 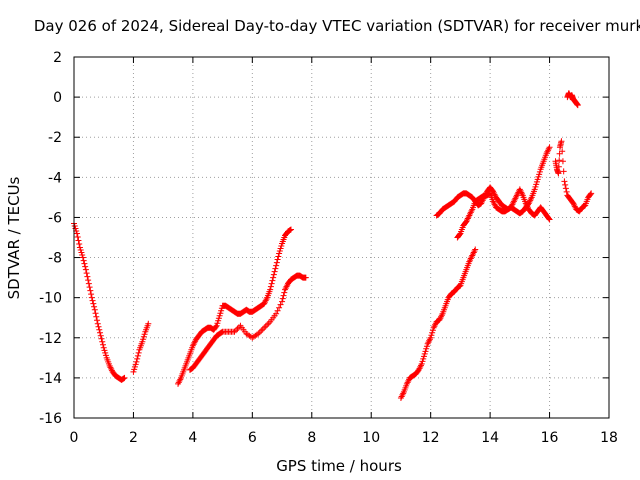 What do you see at coordinates (252, 438) in the screenshot?
I see `x-tick-label: 6` at bounding box center [252, 438].